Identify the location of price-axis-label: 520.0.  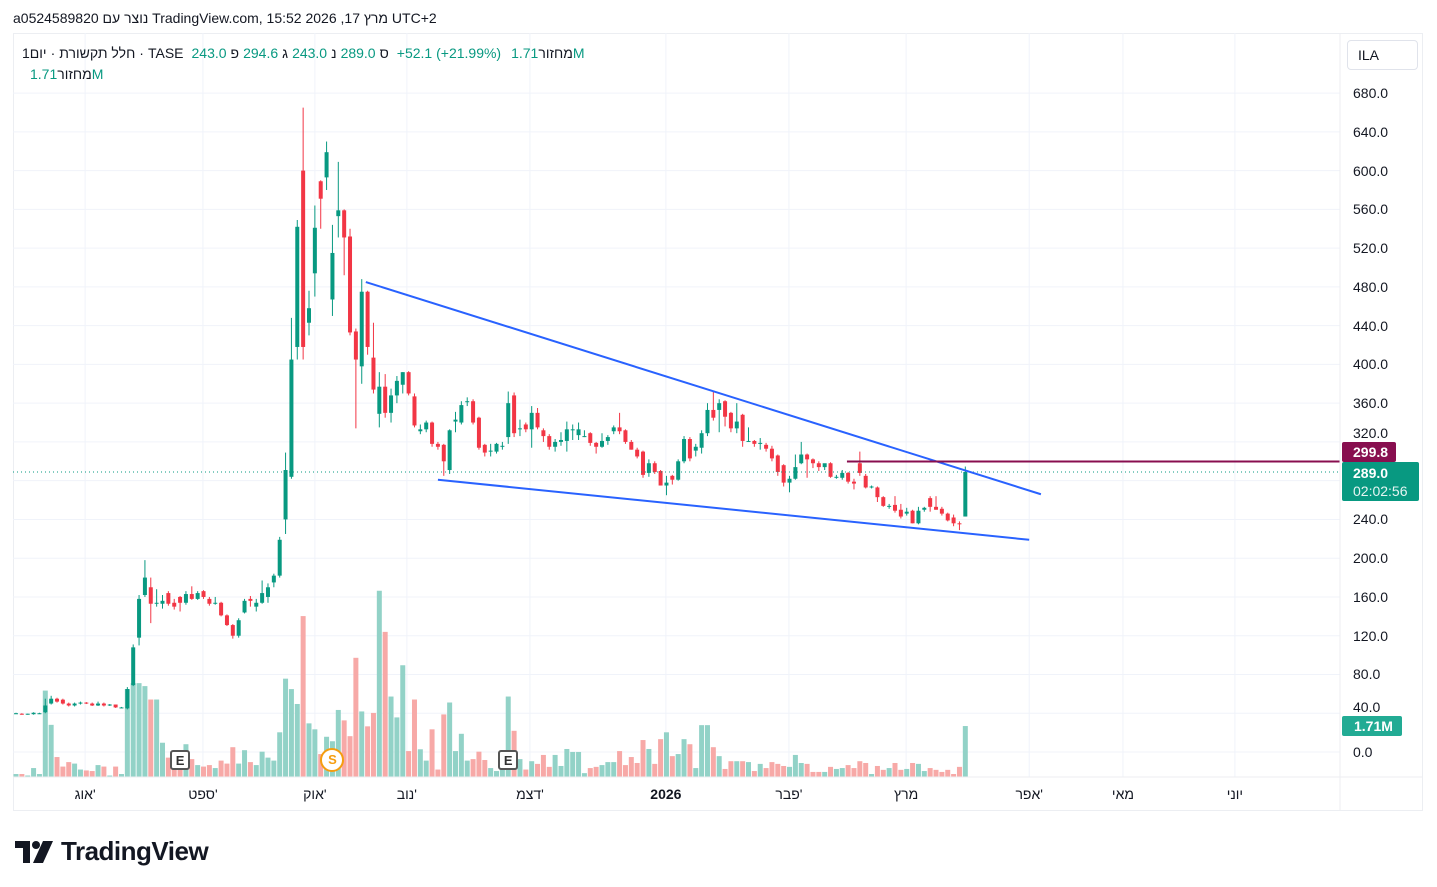
(1371, 248).